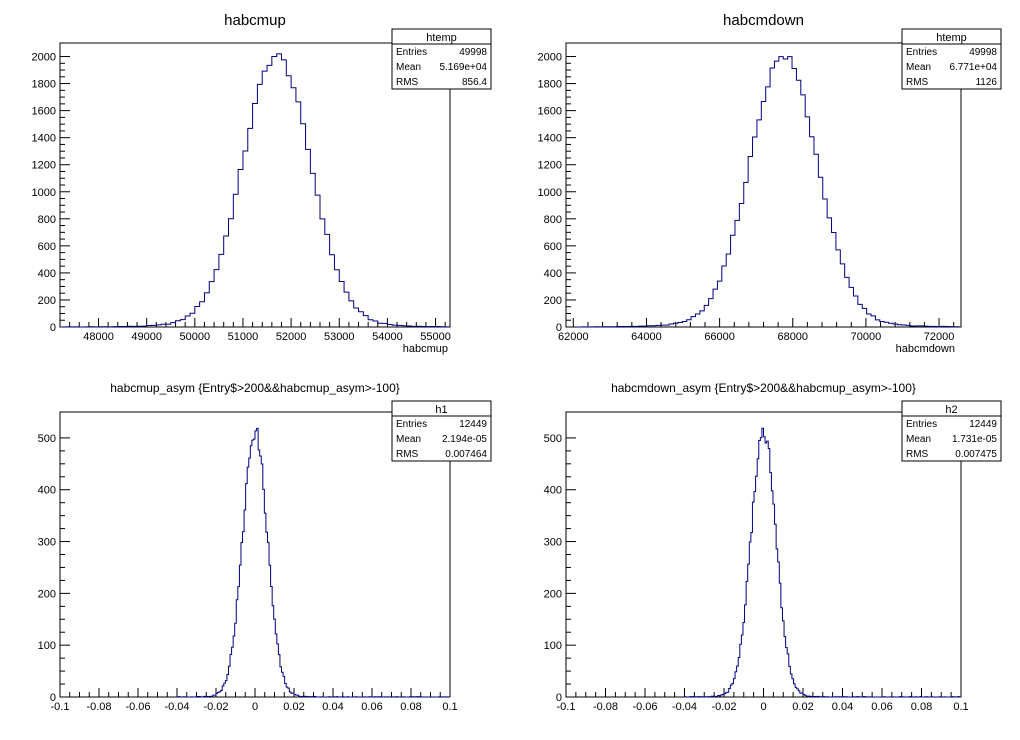  I want to click on x-tick-label: 49000, so click(146, 337).